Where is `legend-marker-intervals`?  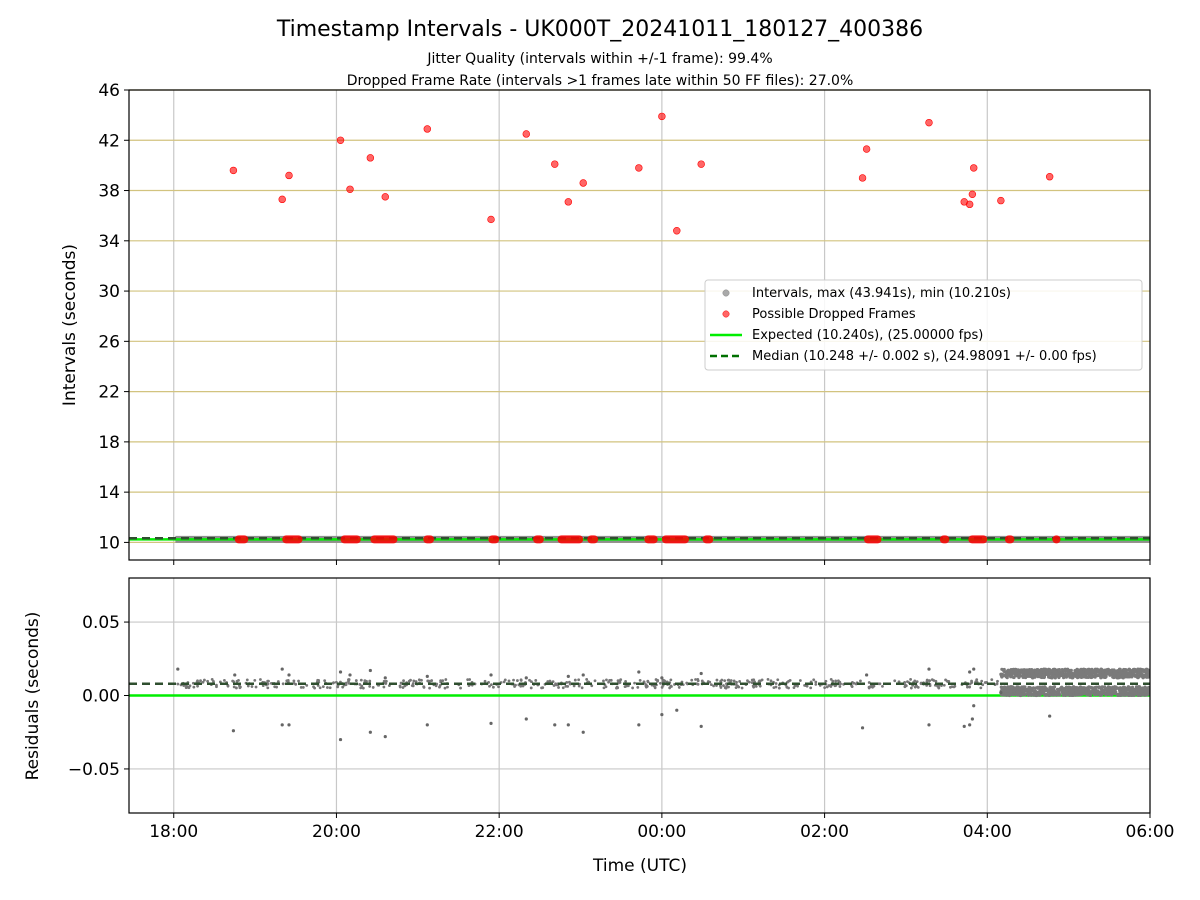
legend-marker-intervals is located at coordinates (726, 293).